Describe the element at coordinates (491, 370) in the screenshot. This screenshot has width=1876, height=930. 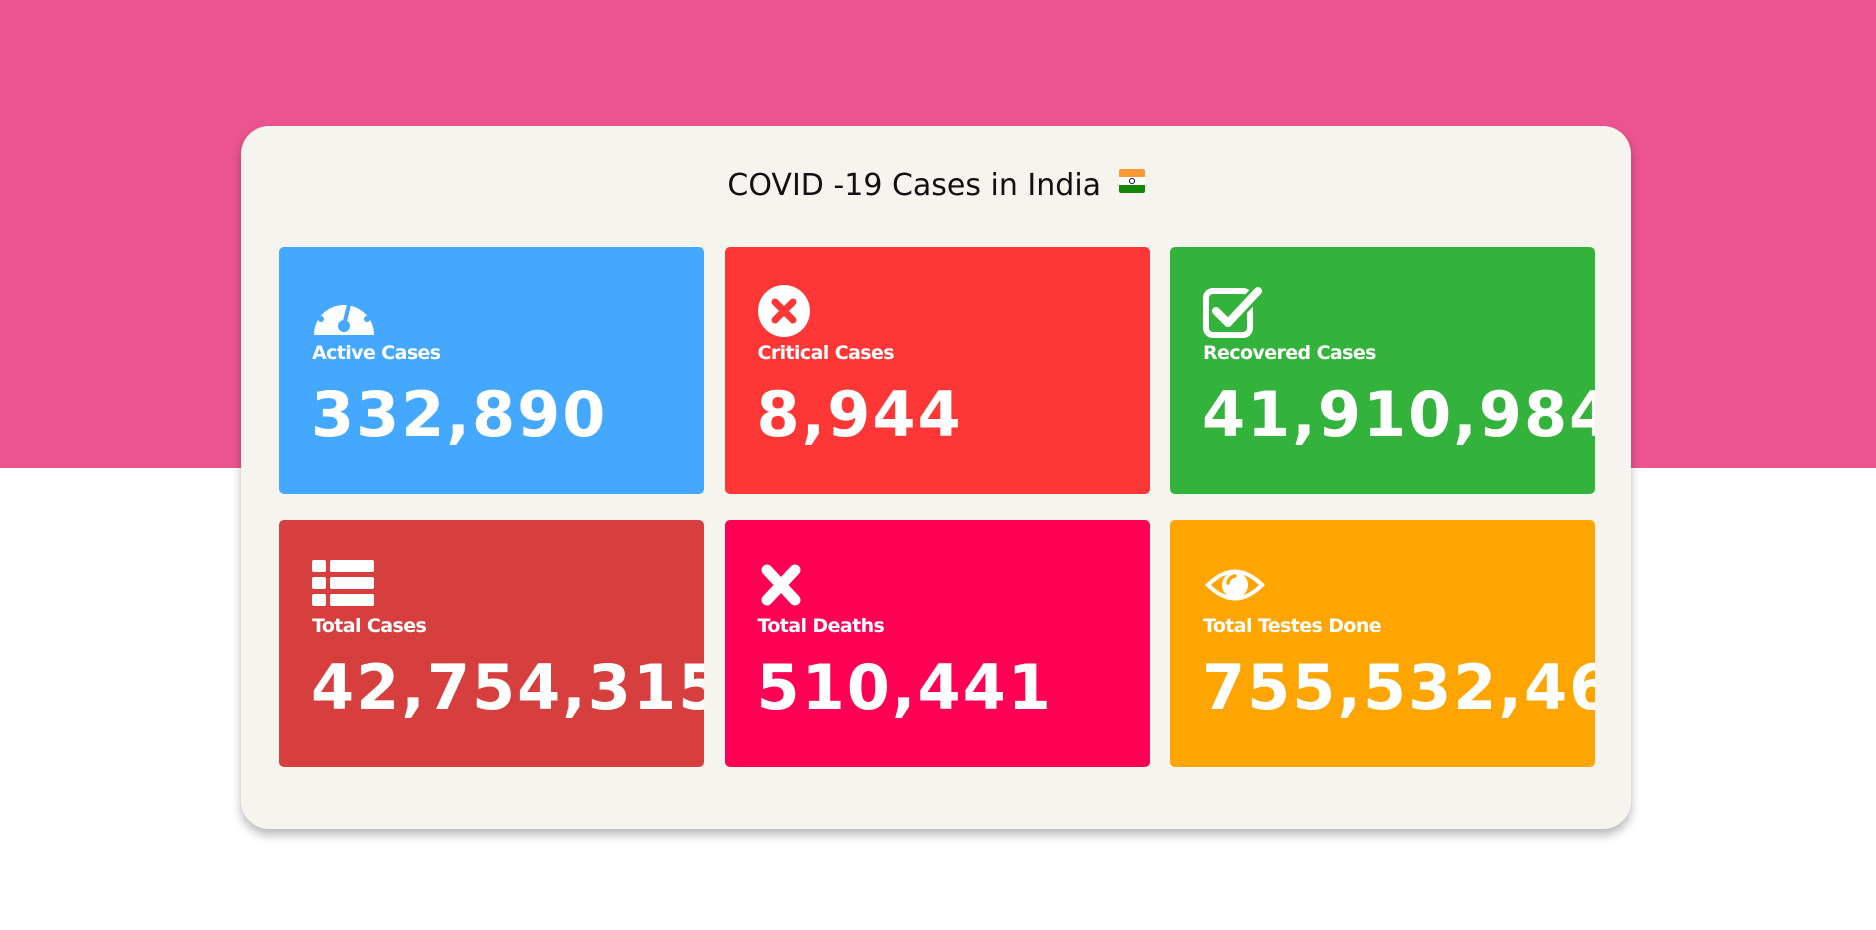
I see `stat-tile-active-cases: Active Cases 332,890` at that location.